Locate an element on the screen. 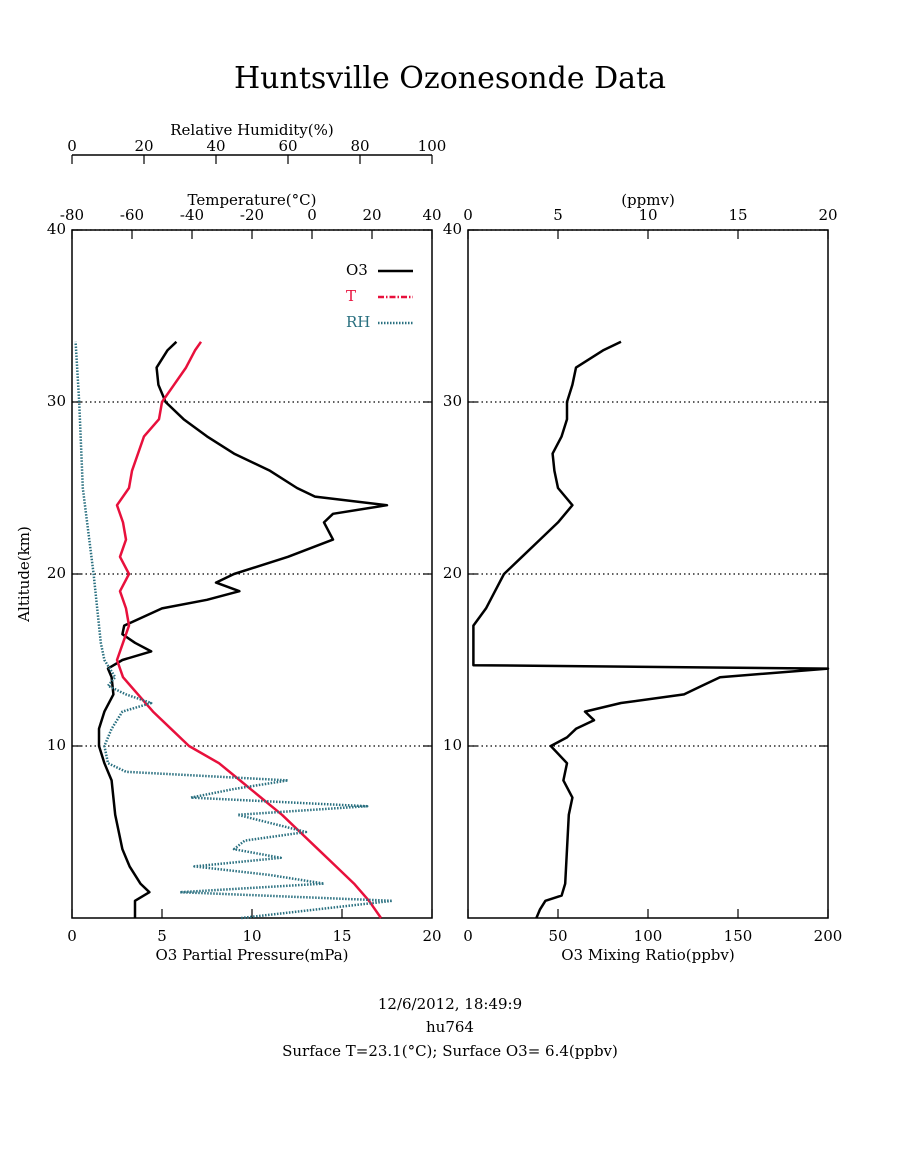  x2-tick-label: -80 is located at coordinates (72, 215).